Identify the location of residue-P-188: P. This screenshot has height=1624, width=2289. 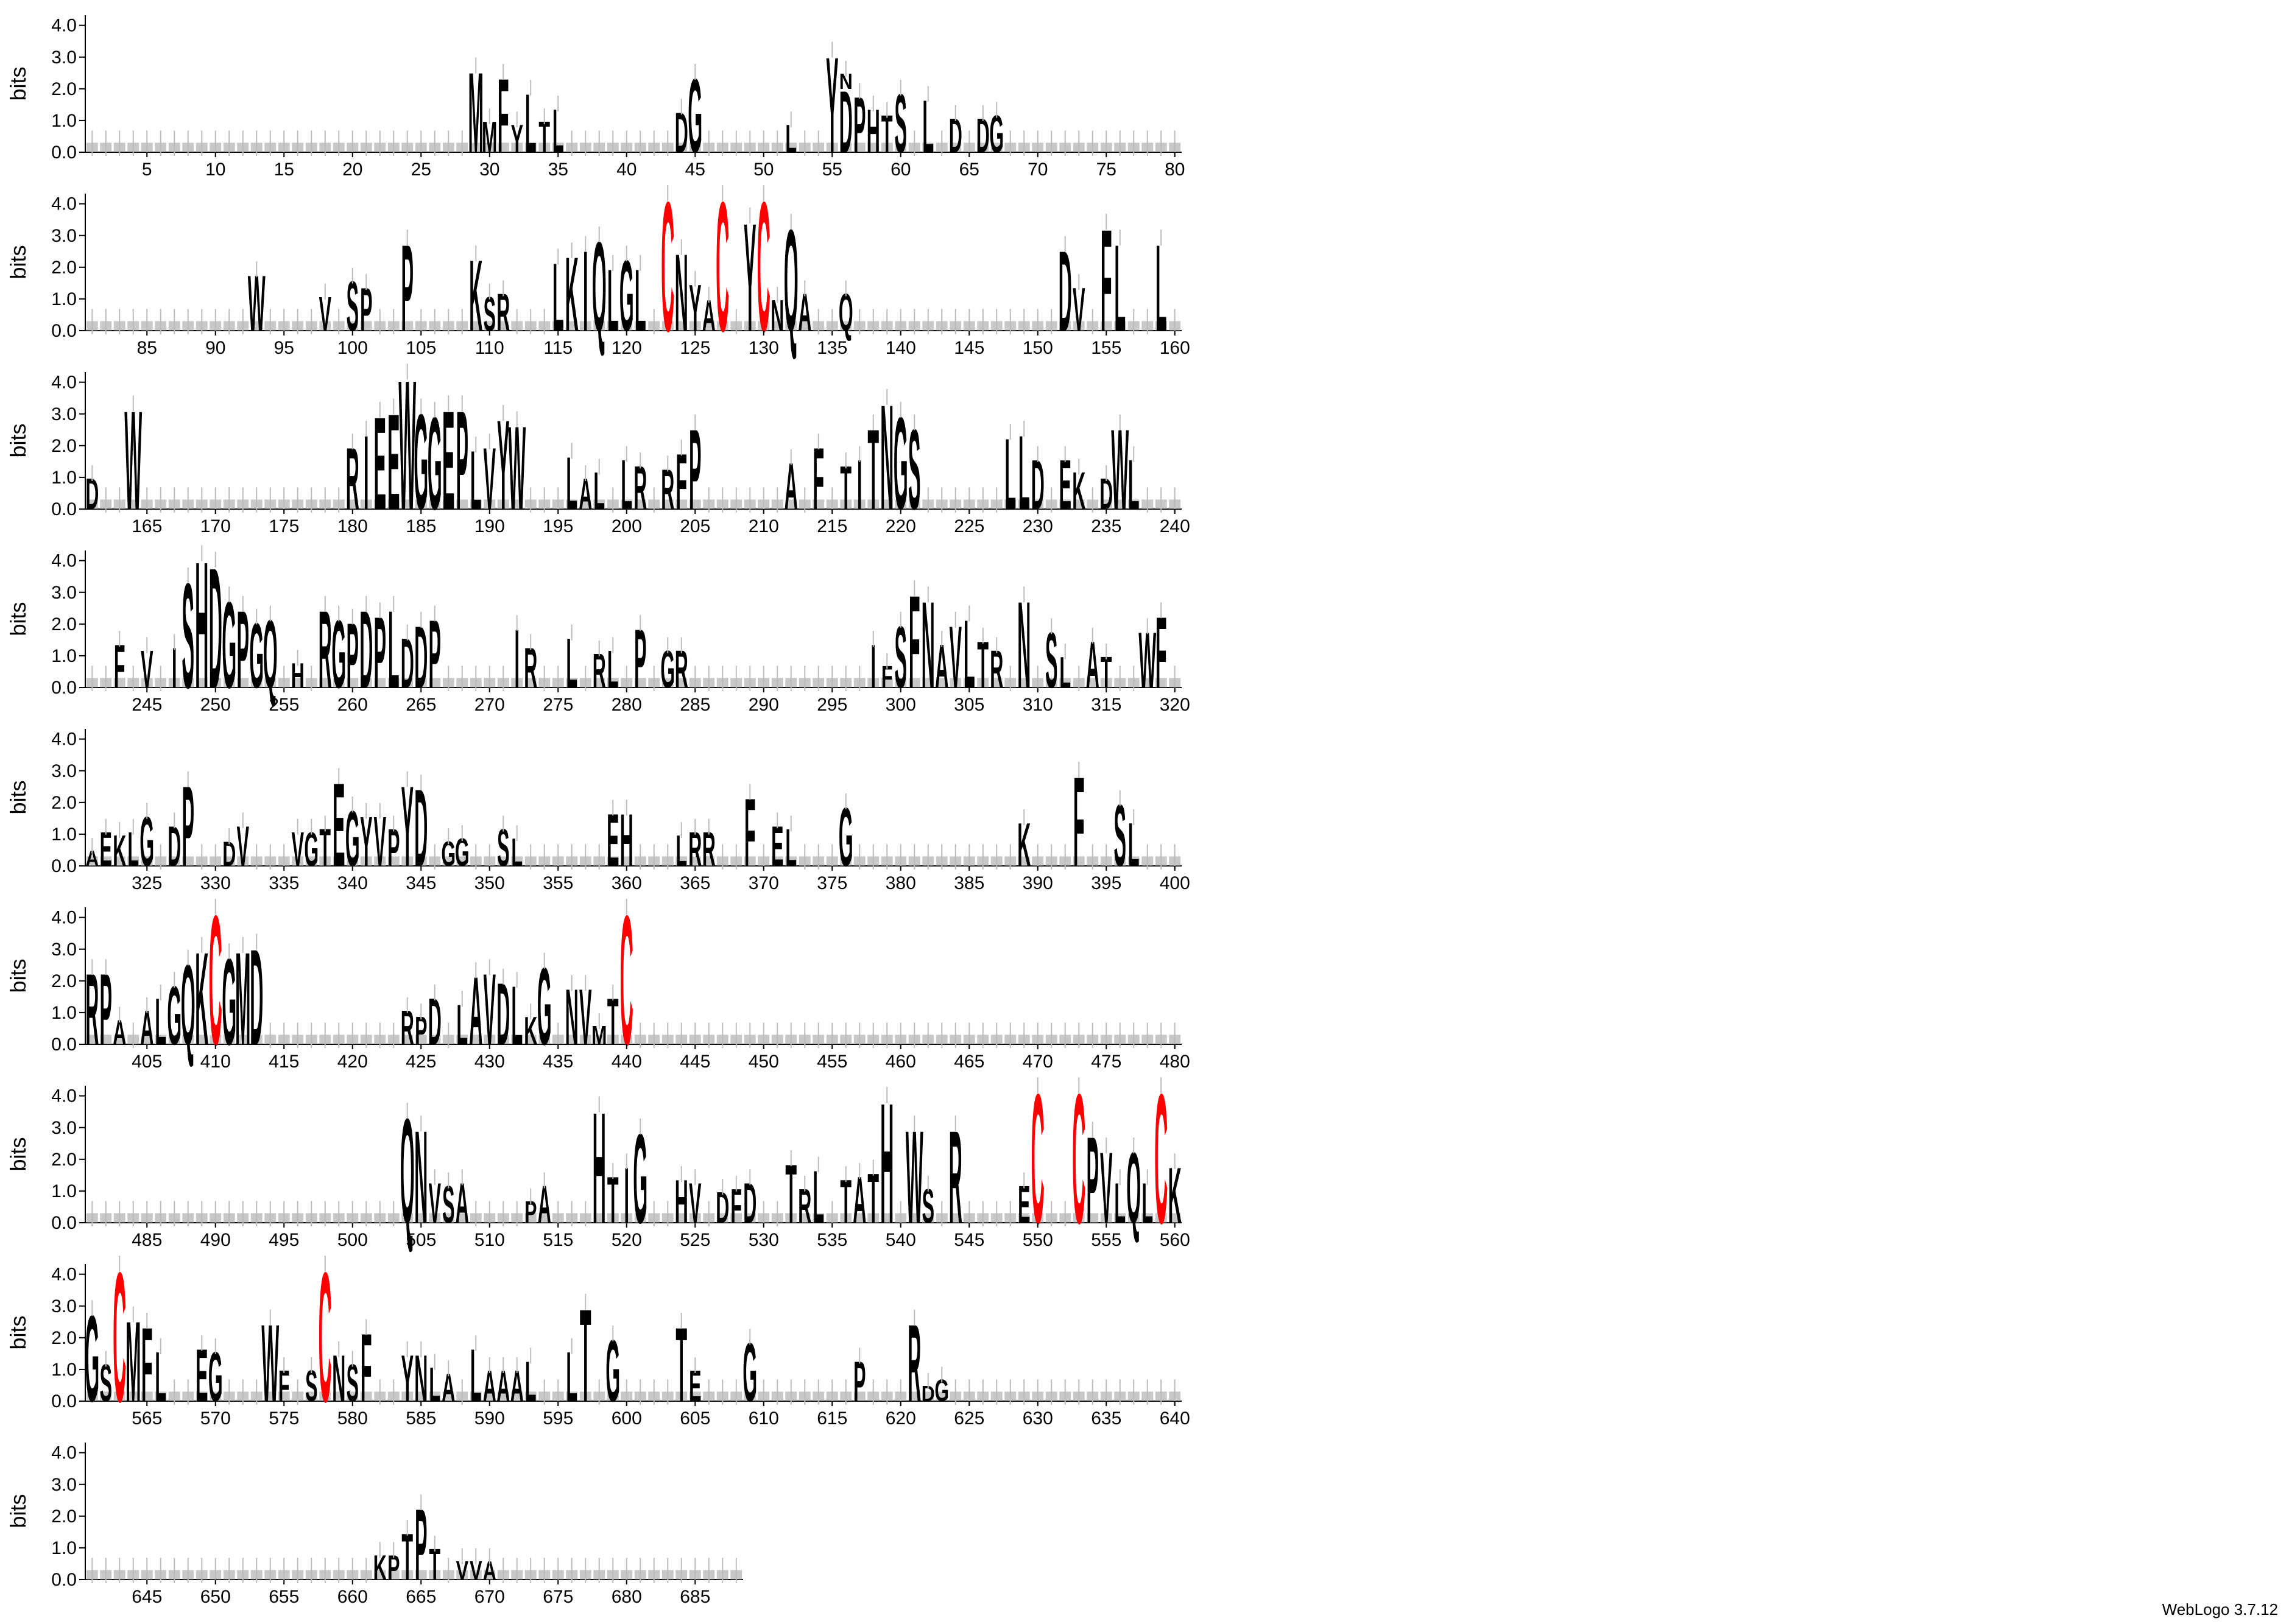
(462, 460).